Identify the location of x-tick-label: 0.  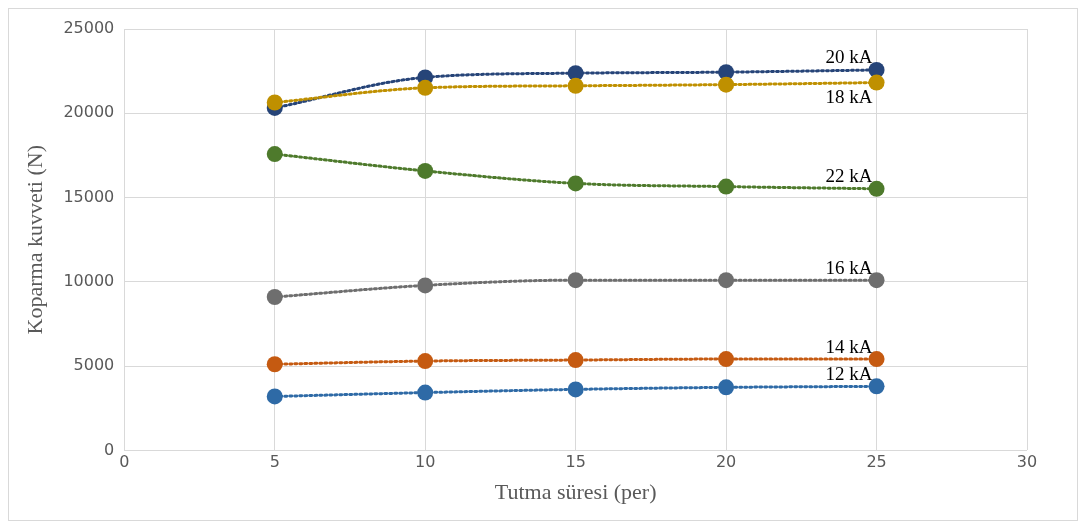
(124, 462).